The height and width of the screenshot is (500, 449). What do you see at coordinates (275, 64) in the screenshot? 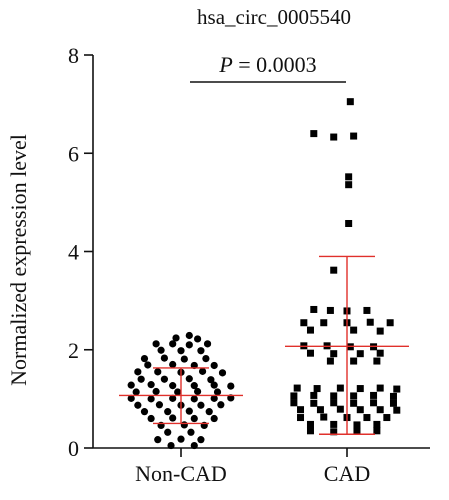
I see `p-value-text: = 0.0003` at bounding box center [275, 64].